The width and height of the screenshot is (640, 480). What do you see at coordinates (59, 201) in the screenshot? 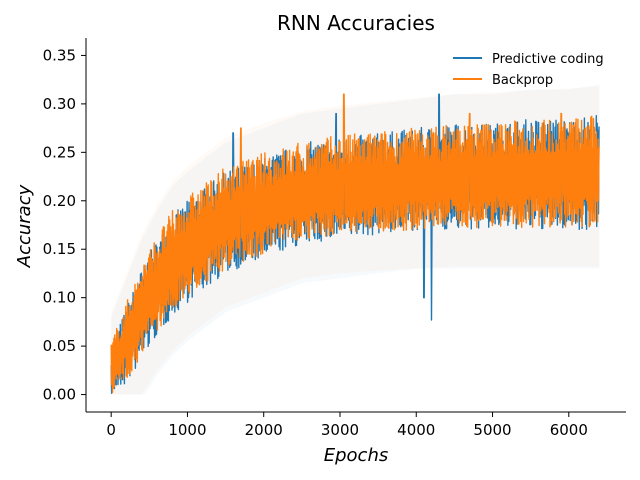
I see `y-tick-label: 0.20` at bounding box center [59, 201].